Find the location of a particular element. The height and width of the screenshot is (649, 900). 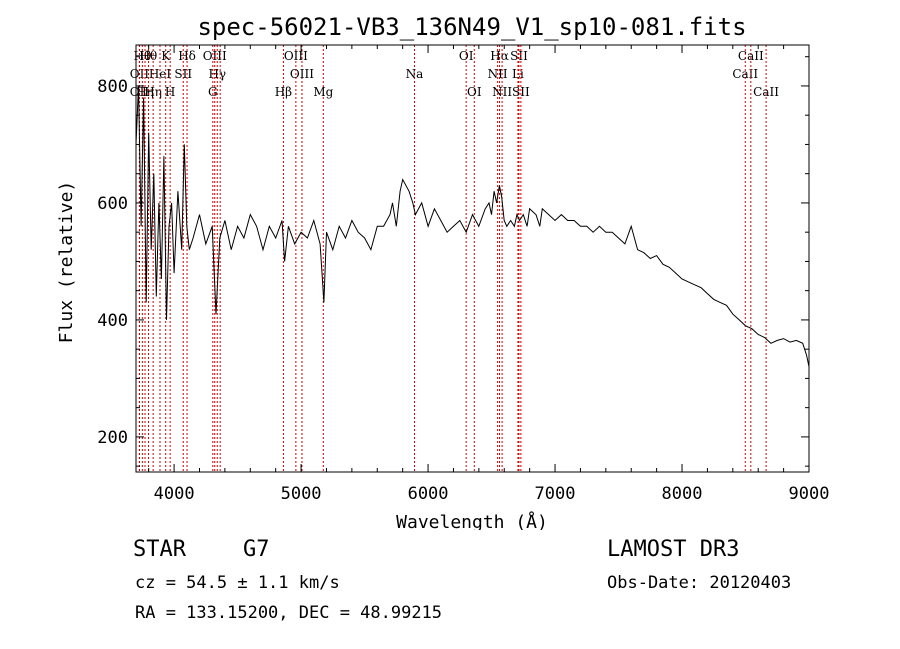

y-tick-label: 600 is located at coordinates (112, 204).